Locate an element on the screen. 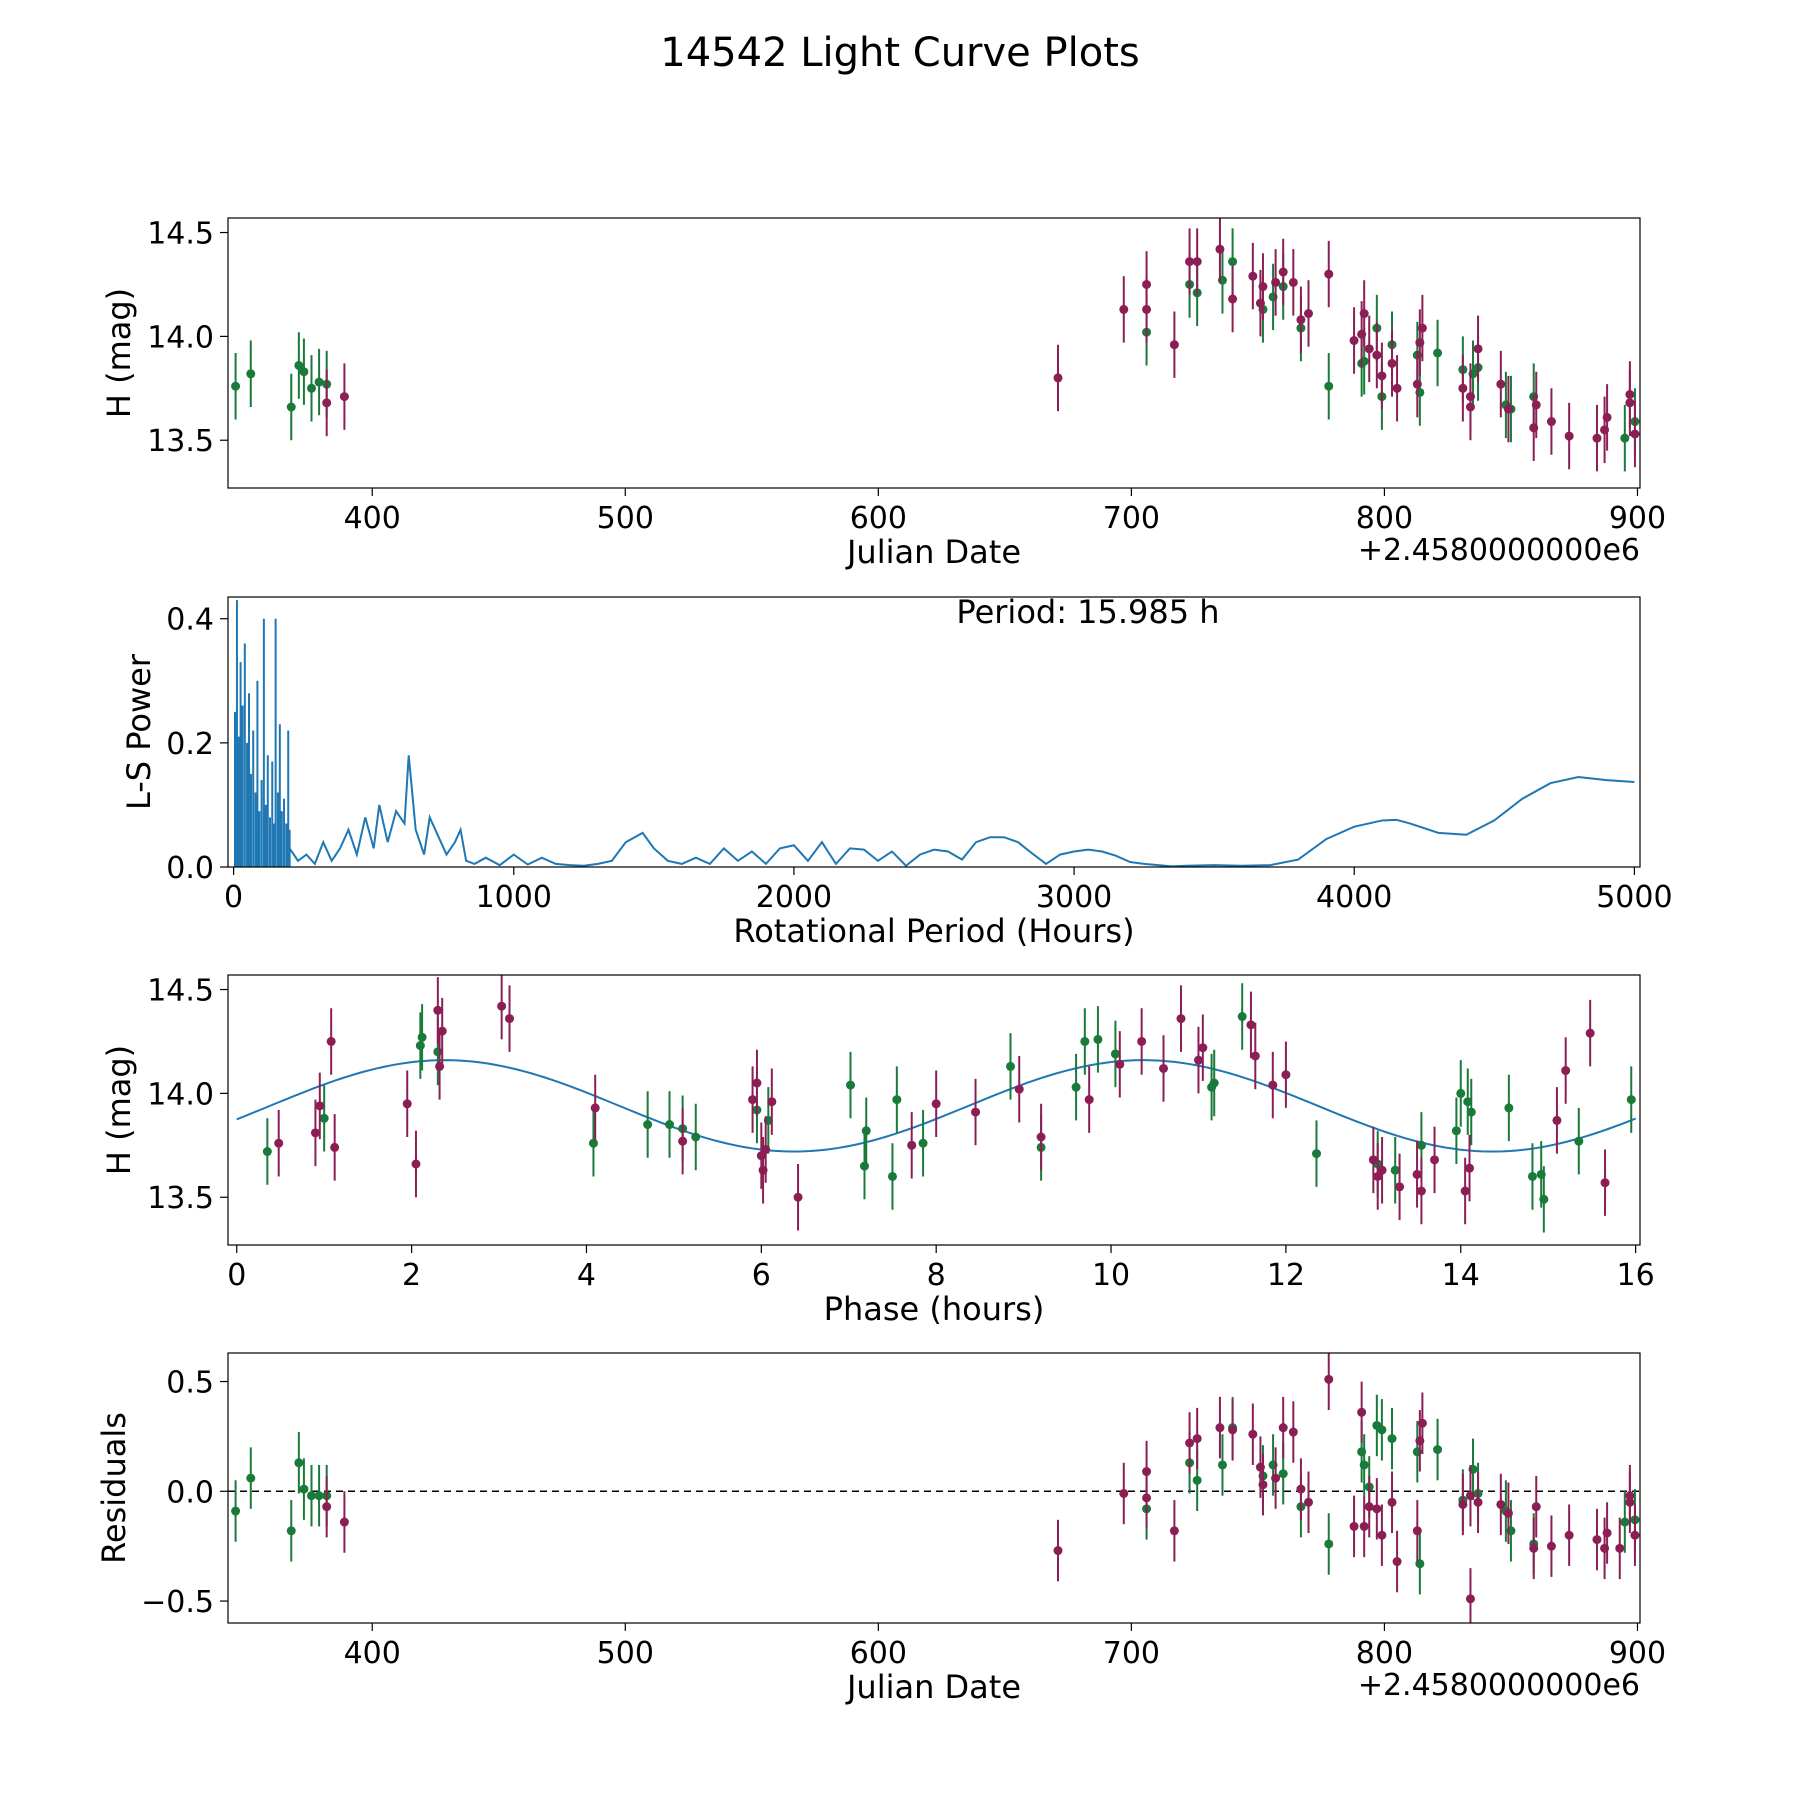  residuals-offset-text: +2.4580000000e6 is located at coordinates (1499, 1685).